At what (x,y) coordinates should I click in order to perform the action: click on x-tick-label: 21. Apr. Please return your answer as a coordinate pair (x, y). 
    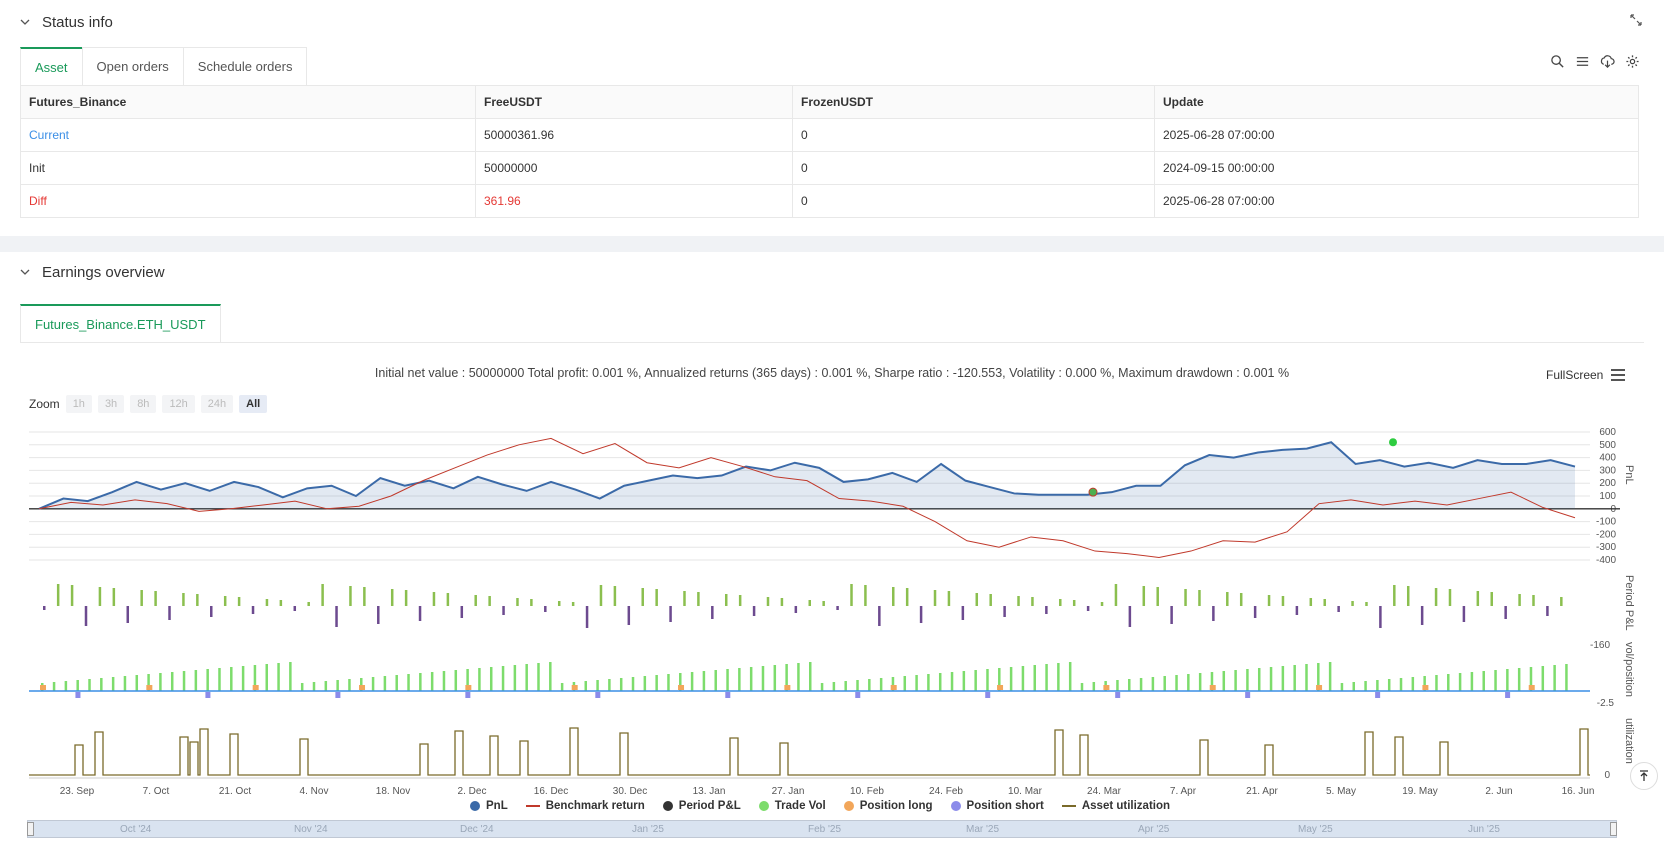
    Looking at the image, I should click on (1262, 791).